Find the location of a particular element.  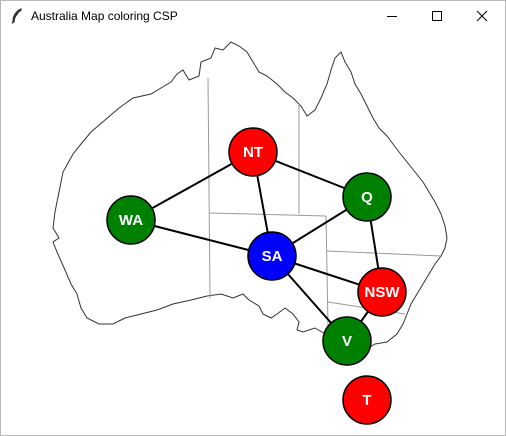

region-circle-nt is located at coordinates (253, 152).